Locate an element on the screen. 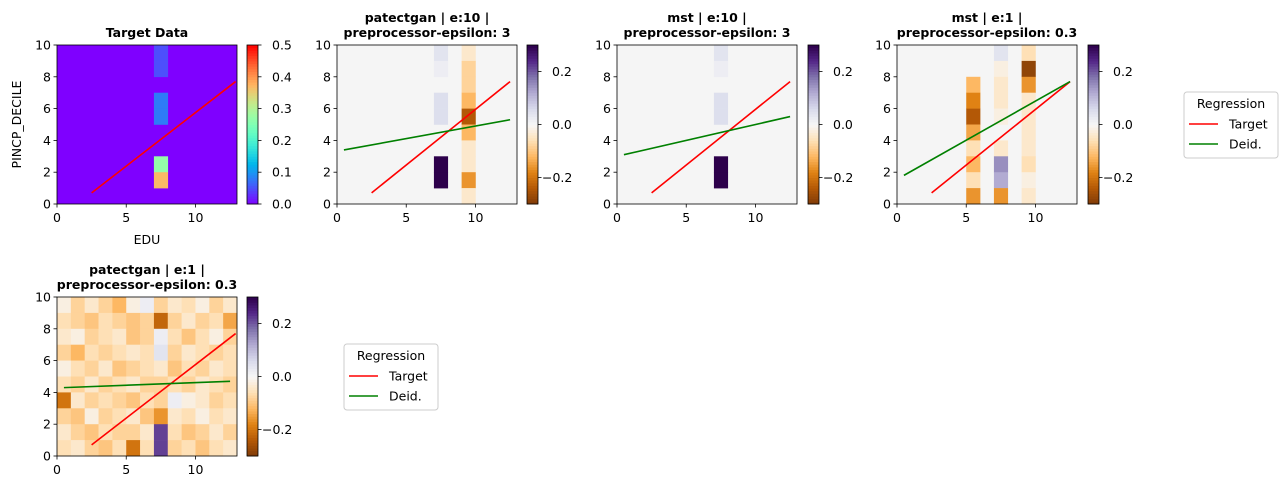 The width and height of the screenshot is (1288, 490). y-tick-label: 10 is located at coordinates (43, 297).